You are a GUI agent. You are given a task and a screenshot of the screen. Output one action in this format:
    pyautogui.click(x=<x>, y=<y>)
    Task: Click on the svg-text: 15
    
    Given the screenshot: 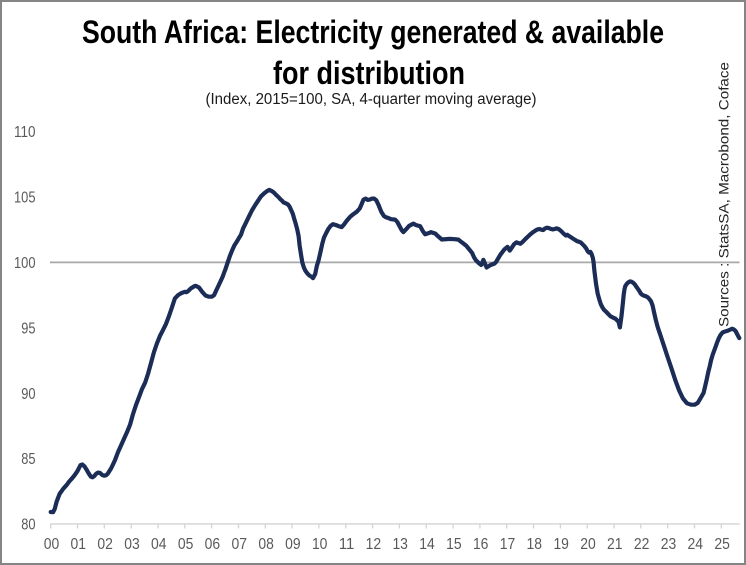 What is the action you would take?
    pyautogui.click(x=454, y=544)
    